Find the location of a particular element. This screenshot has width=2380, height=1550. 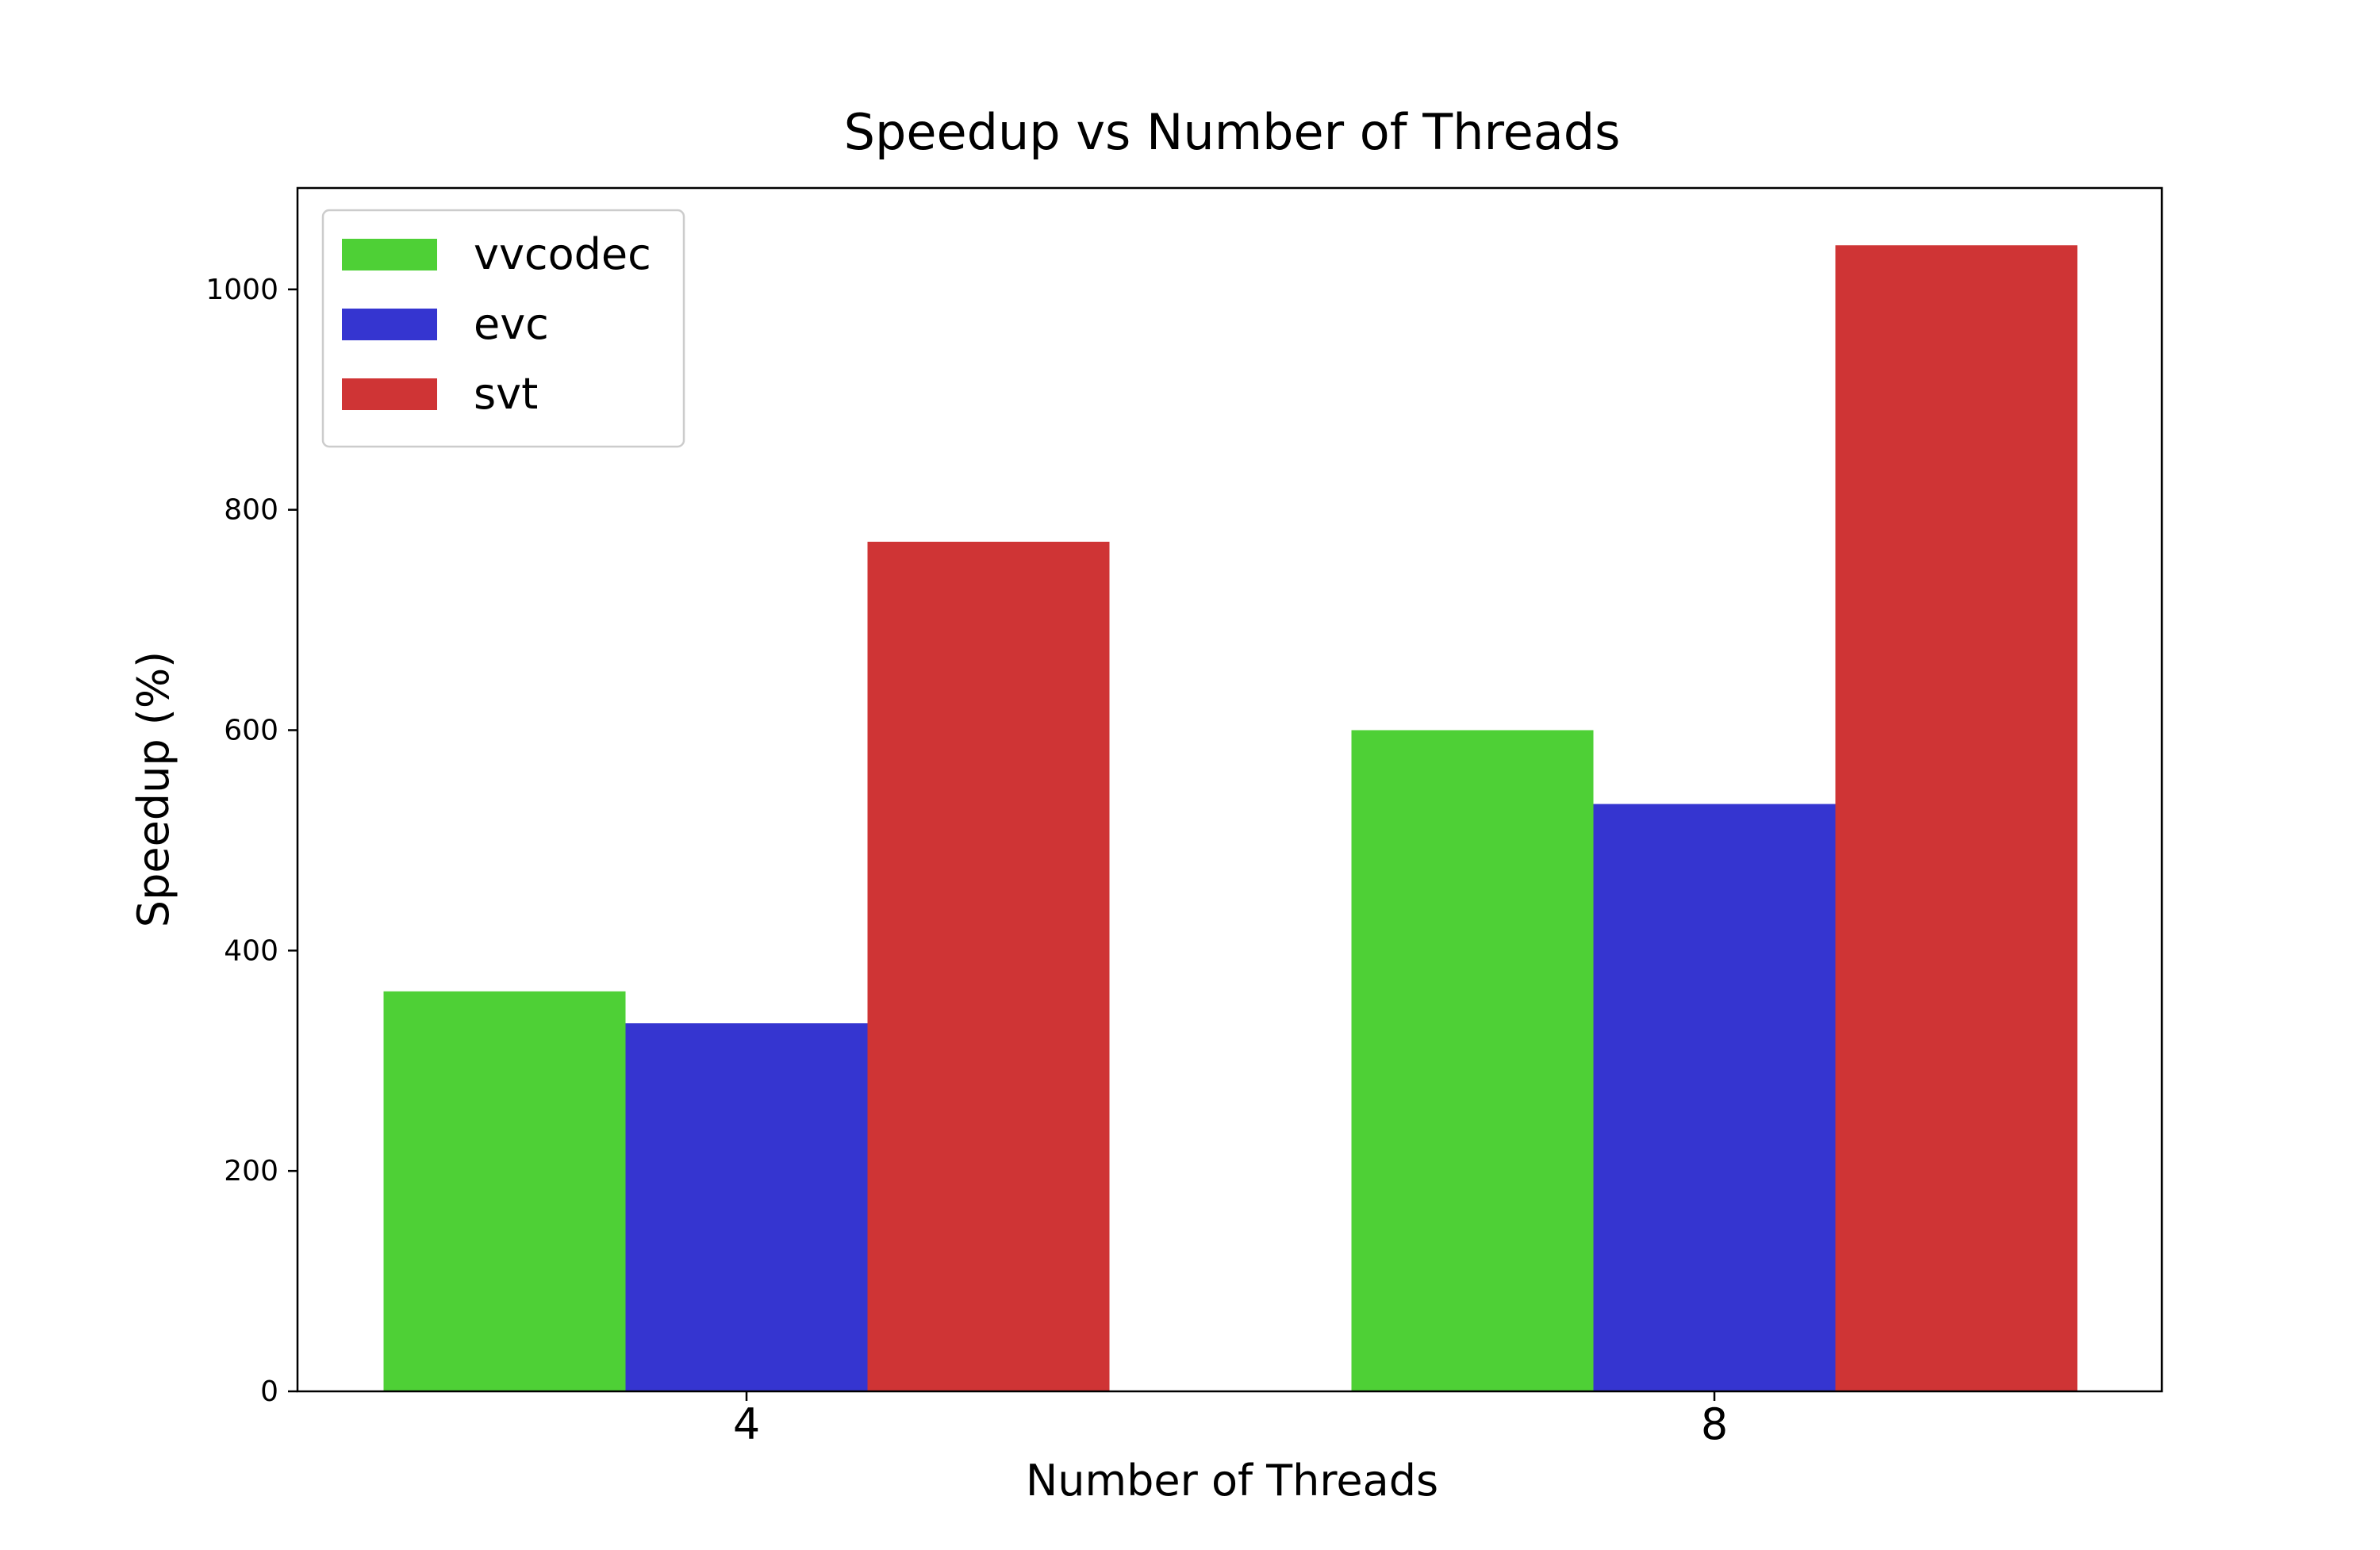

x-tick-label: 8 is located at coordinates (1714, 1424).